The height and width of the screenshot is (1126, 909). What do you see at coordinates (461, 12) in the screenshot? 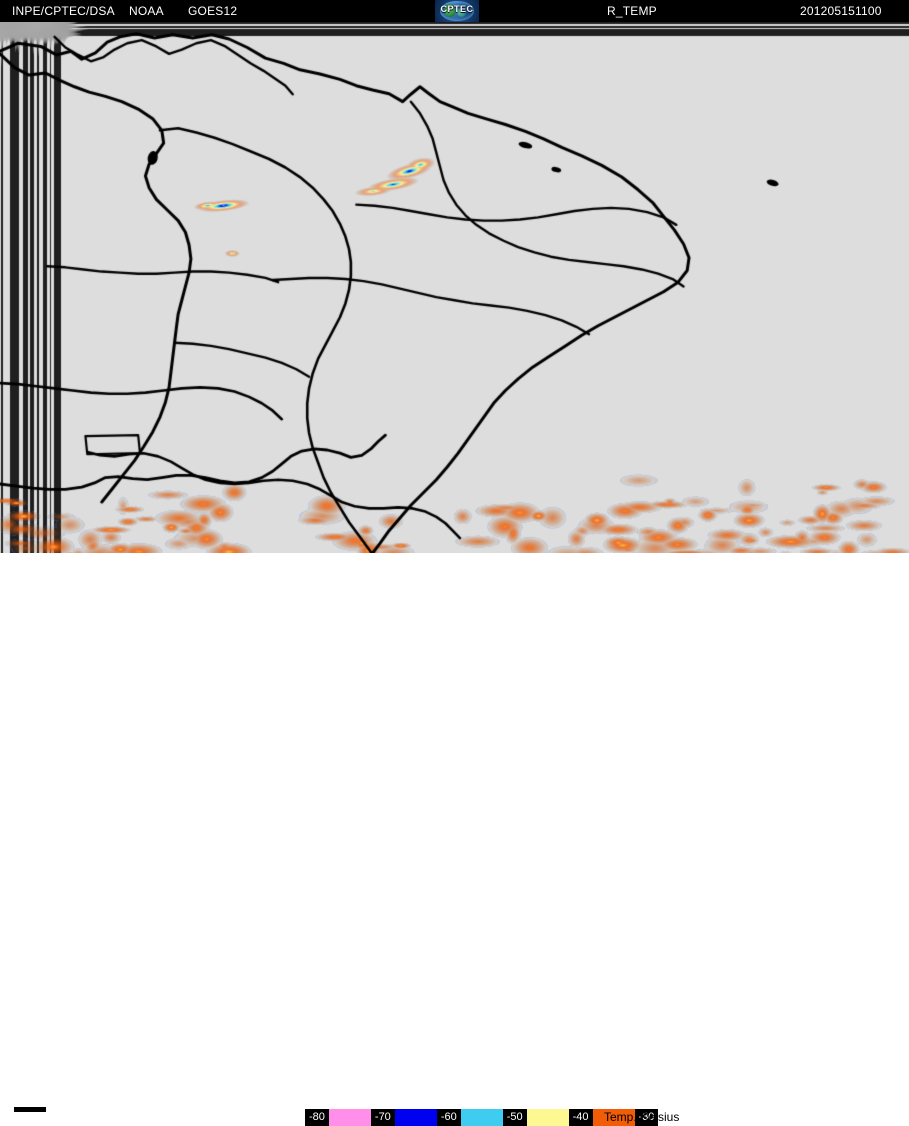
I see `globe-landmass-secondary-icon` at bounding box center [461, 12].